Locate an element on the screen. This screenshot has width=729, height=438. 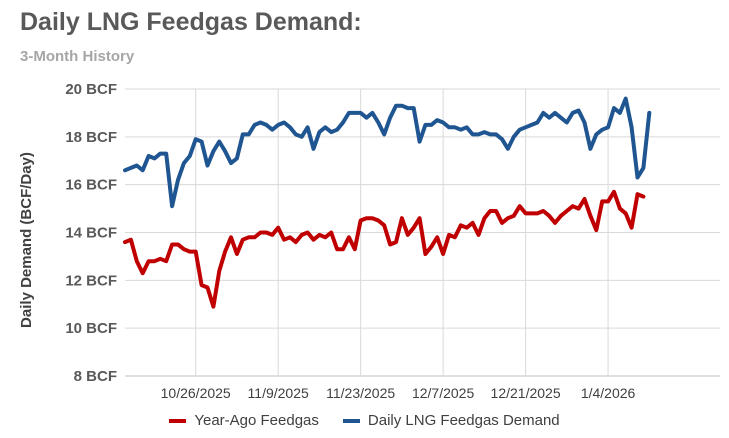
x-tick-label: 12/21/2025 is located at coordinates (526, 393).